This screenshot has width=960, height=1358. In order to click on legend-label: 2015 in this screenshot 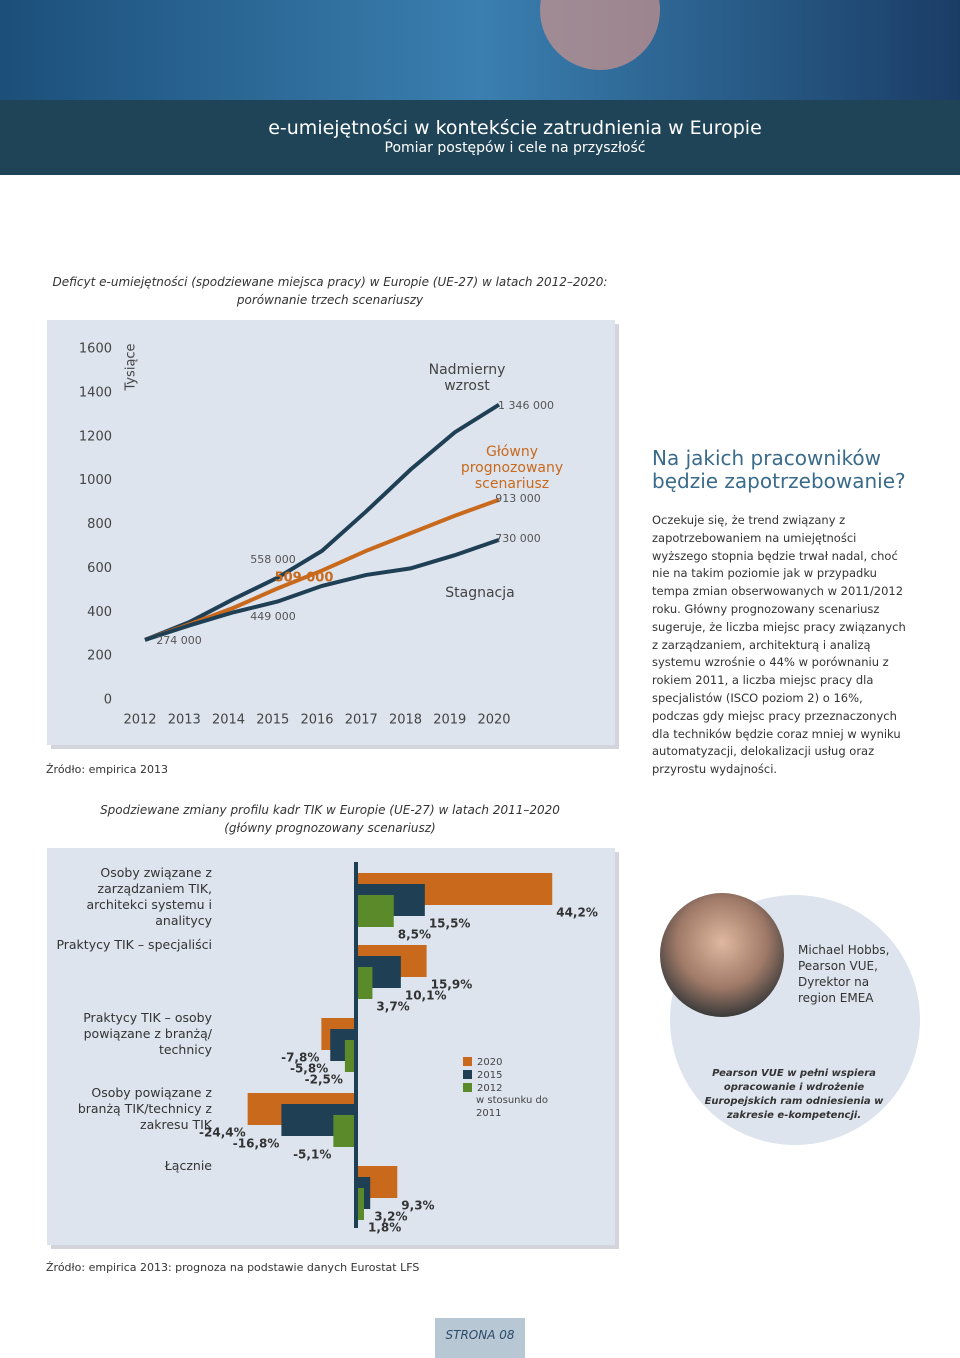, I will do `click(489, 1075)`.